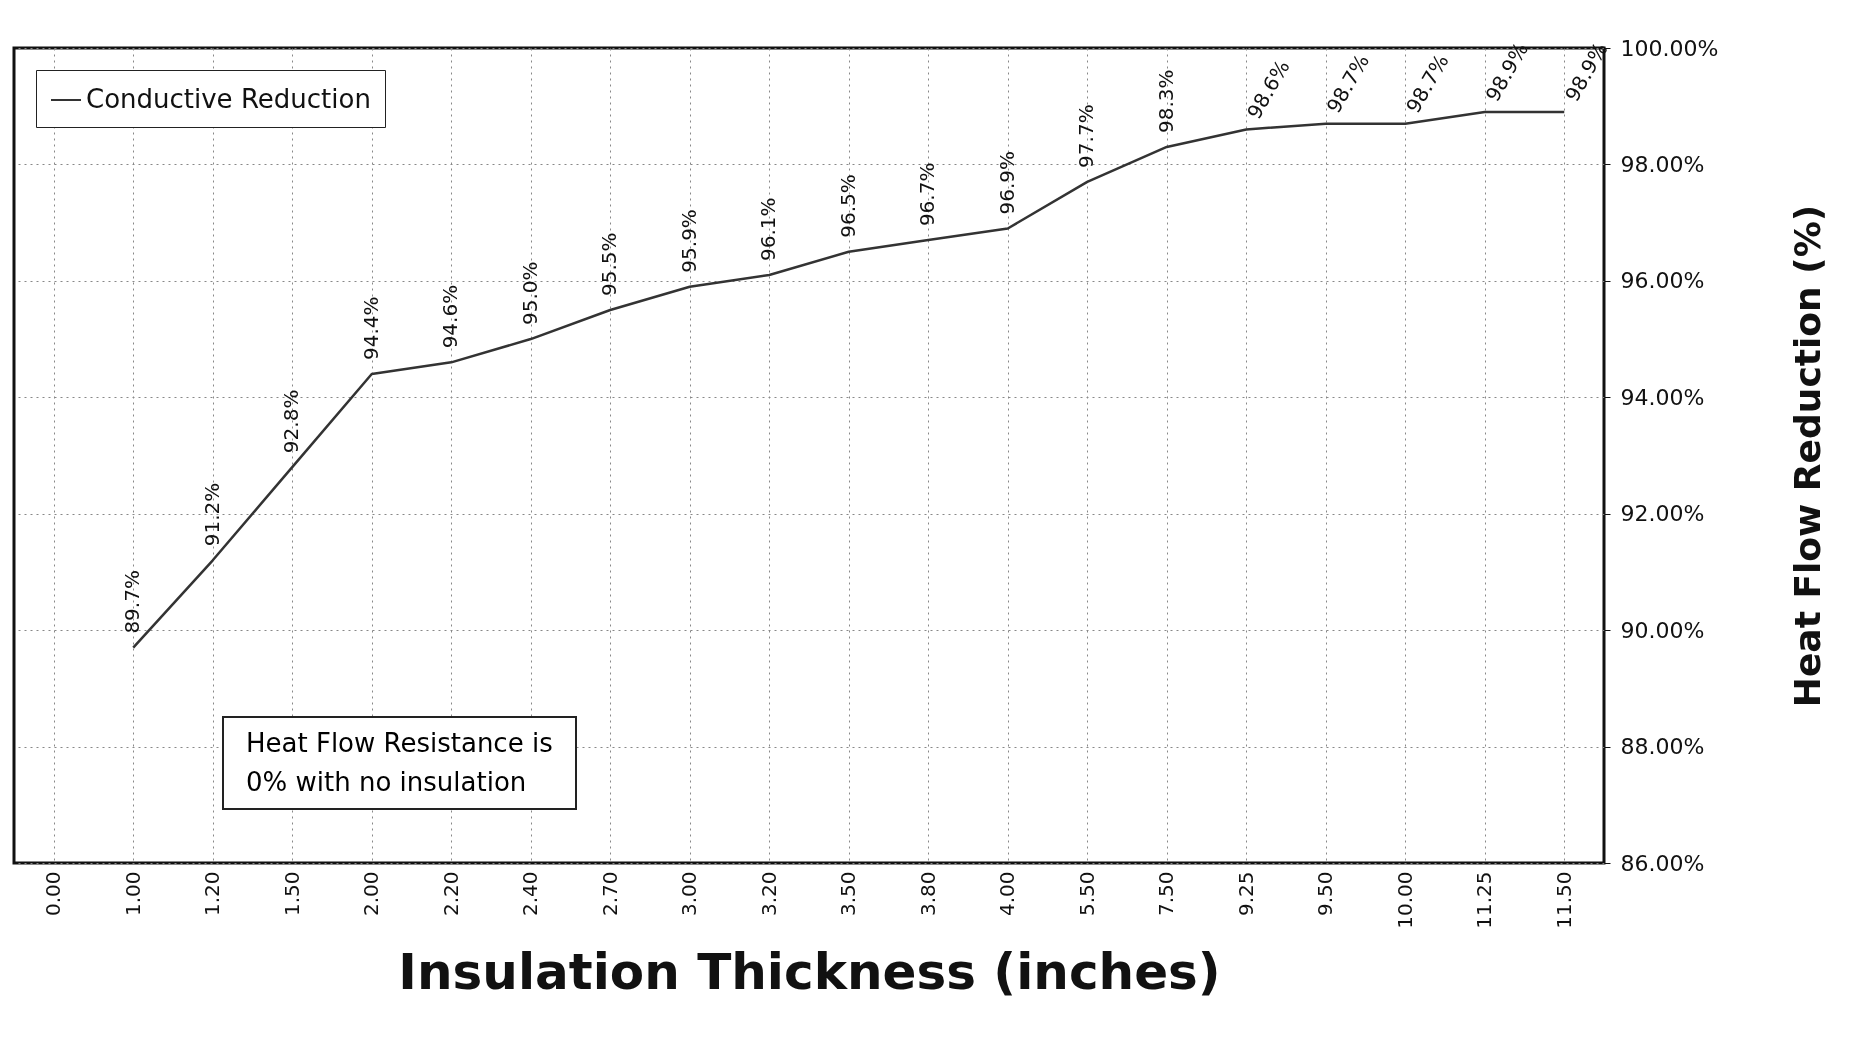 Image resolution: width=1856 pixels, height=1056 pixels. What do you see at coordinates (450, 316) in the screenshot?
I see `data-label: 94.6%` at bounding box center [450, 316].